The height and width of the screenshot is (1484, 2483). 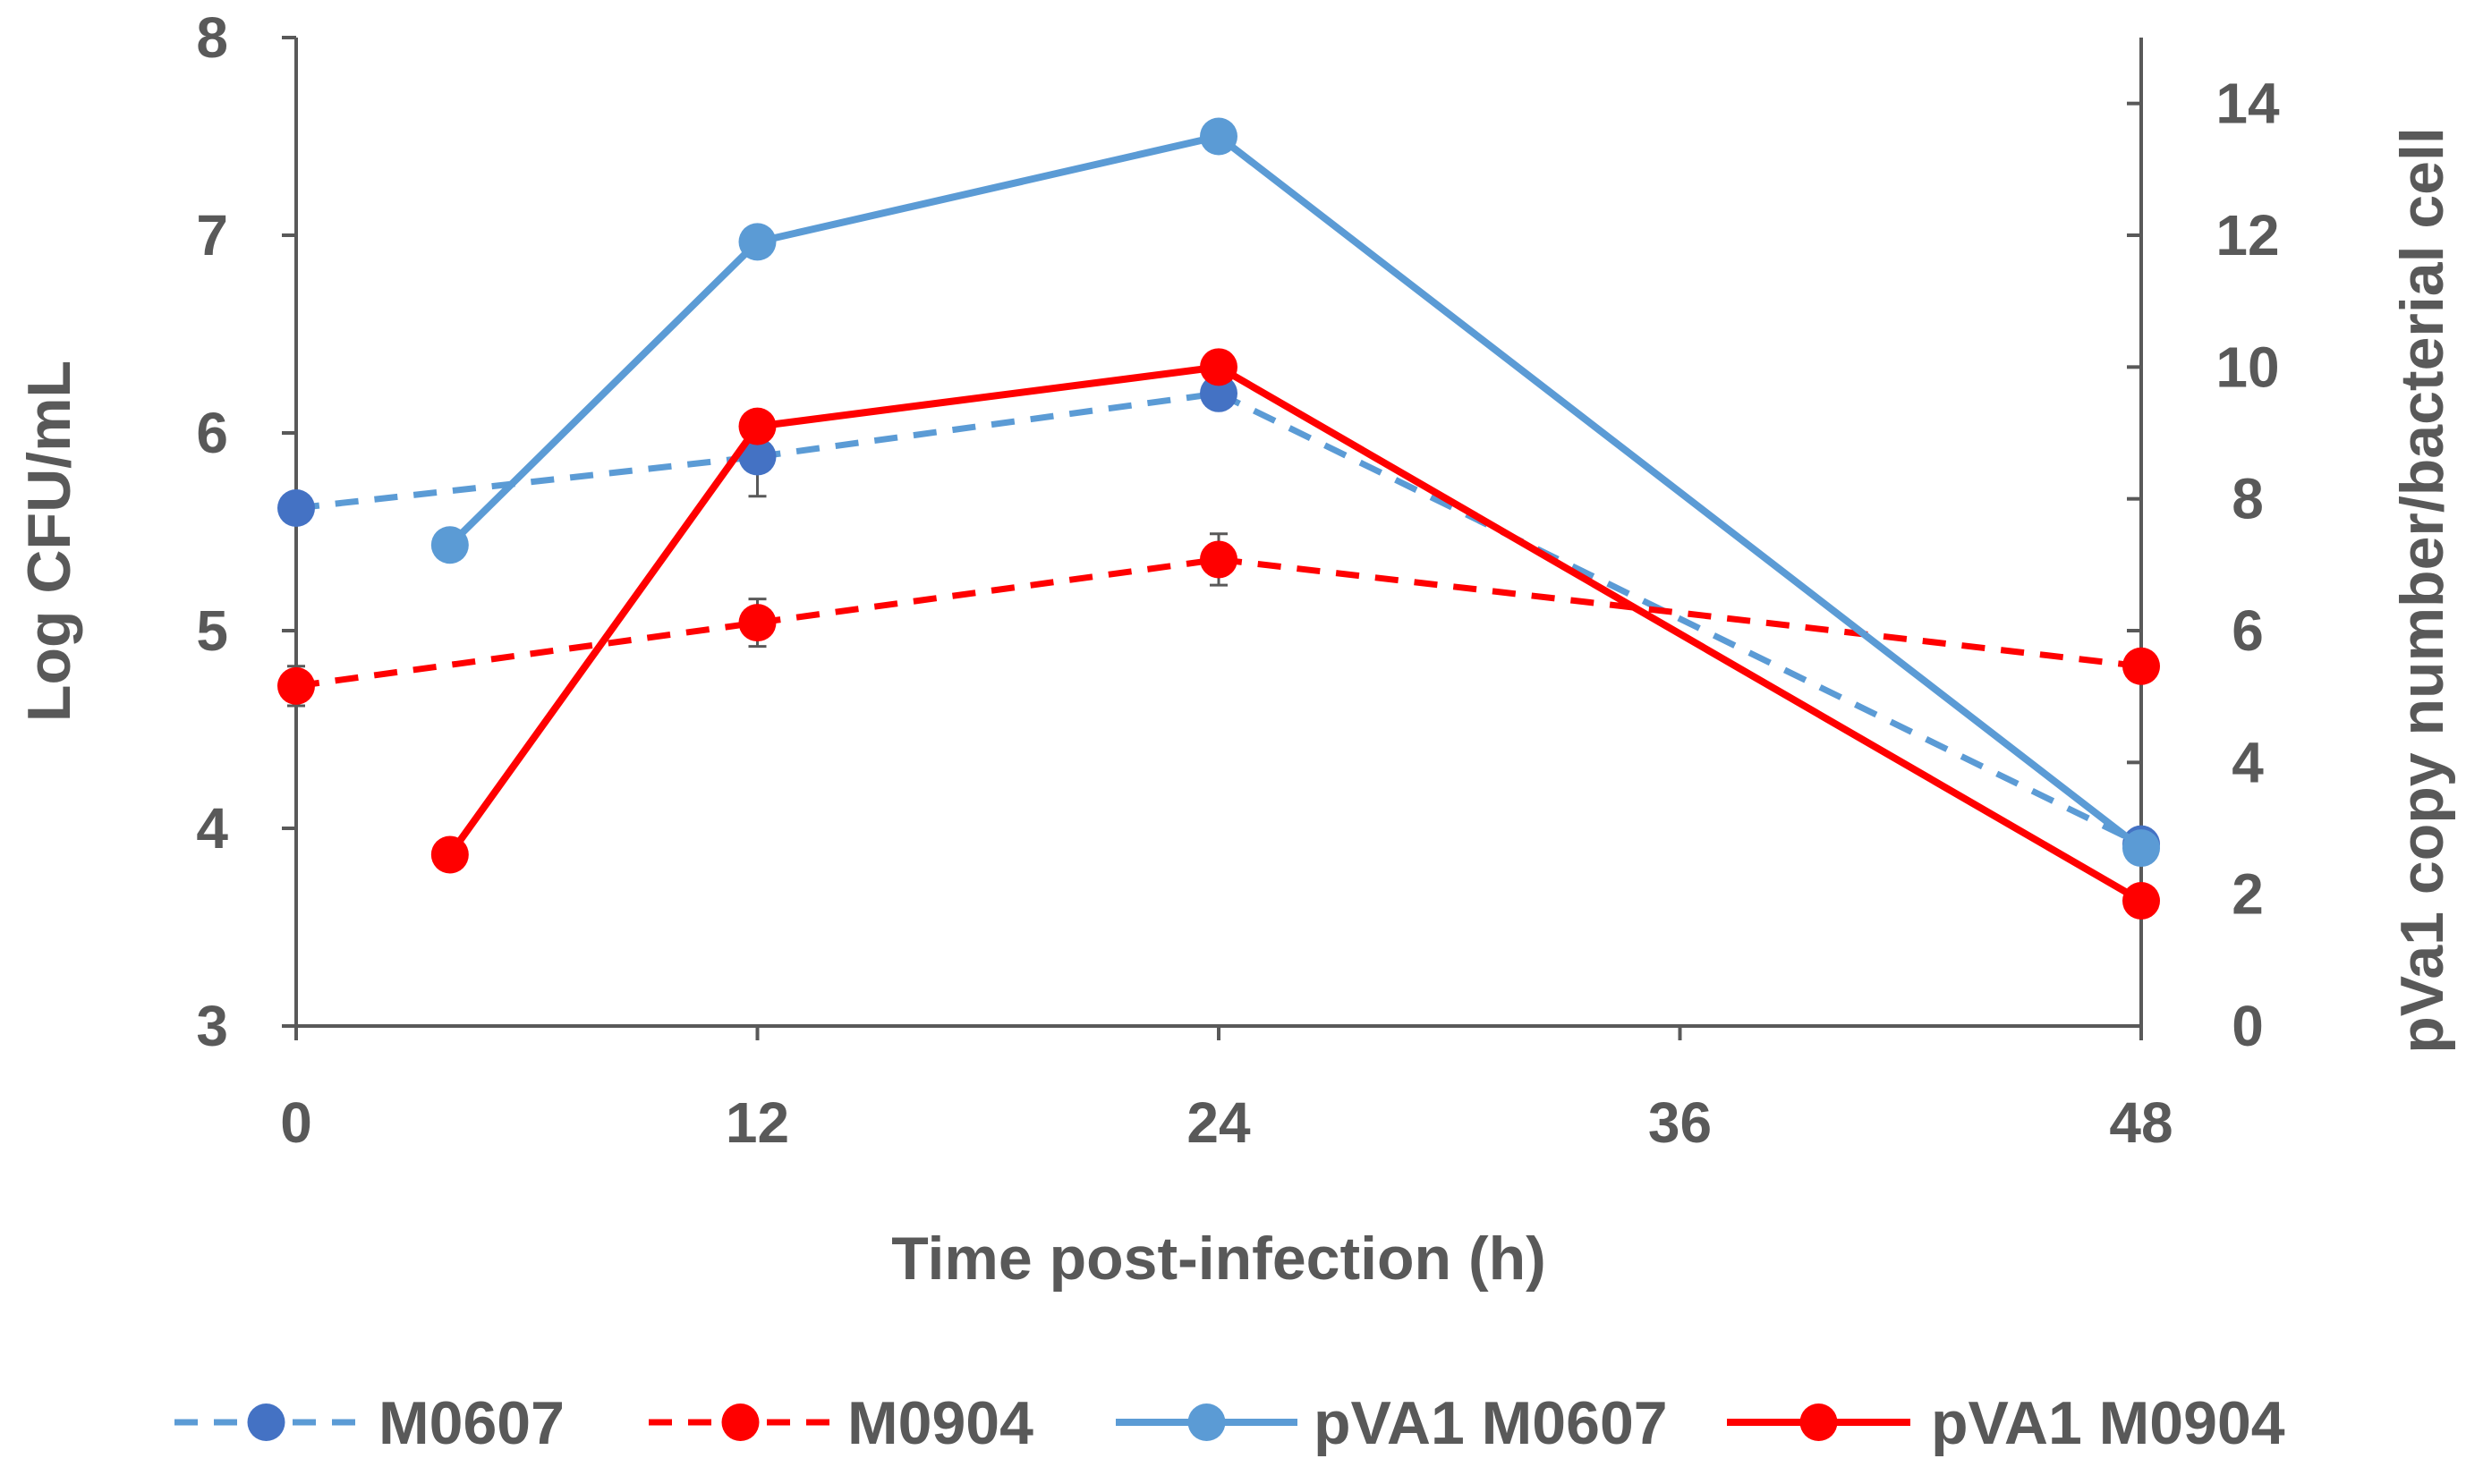 What do you see at coordinates (2248, 1026) in the screenshot?
I see `y-right-tick-label: 0` at bounding box center [2248, 1026].